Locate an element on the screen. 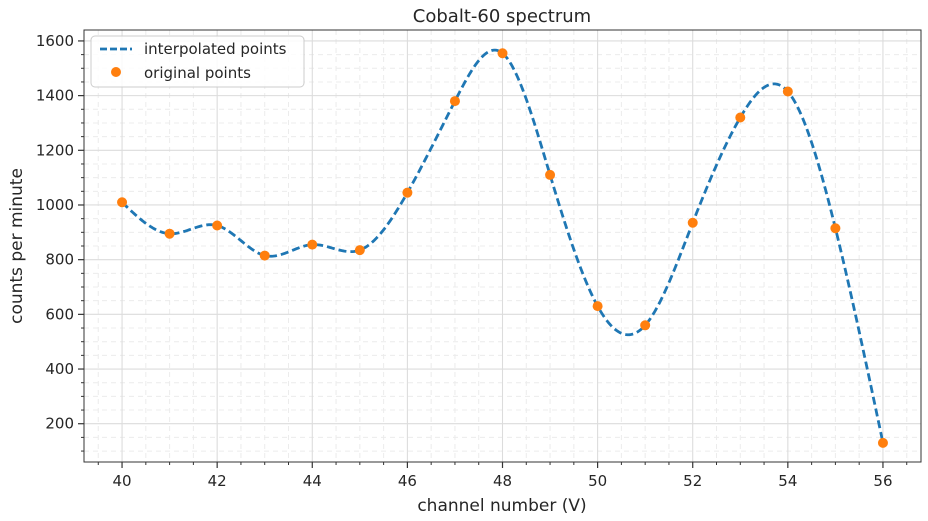 Image resolution: width=928 pixels, height=521 pixels. legend-box is located at coordinates (197, 61).